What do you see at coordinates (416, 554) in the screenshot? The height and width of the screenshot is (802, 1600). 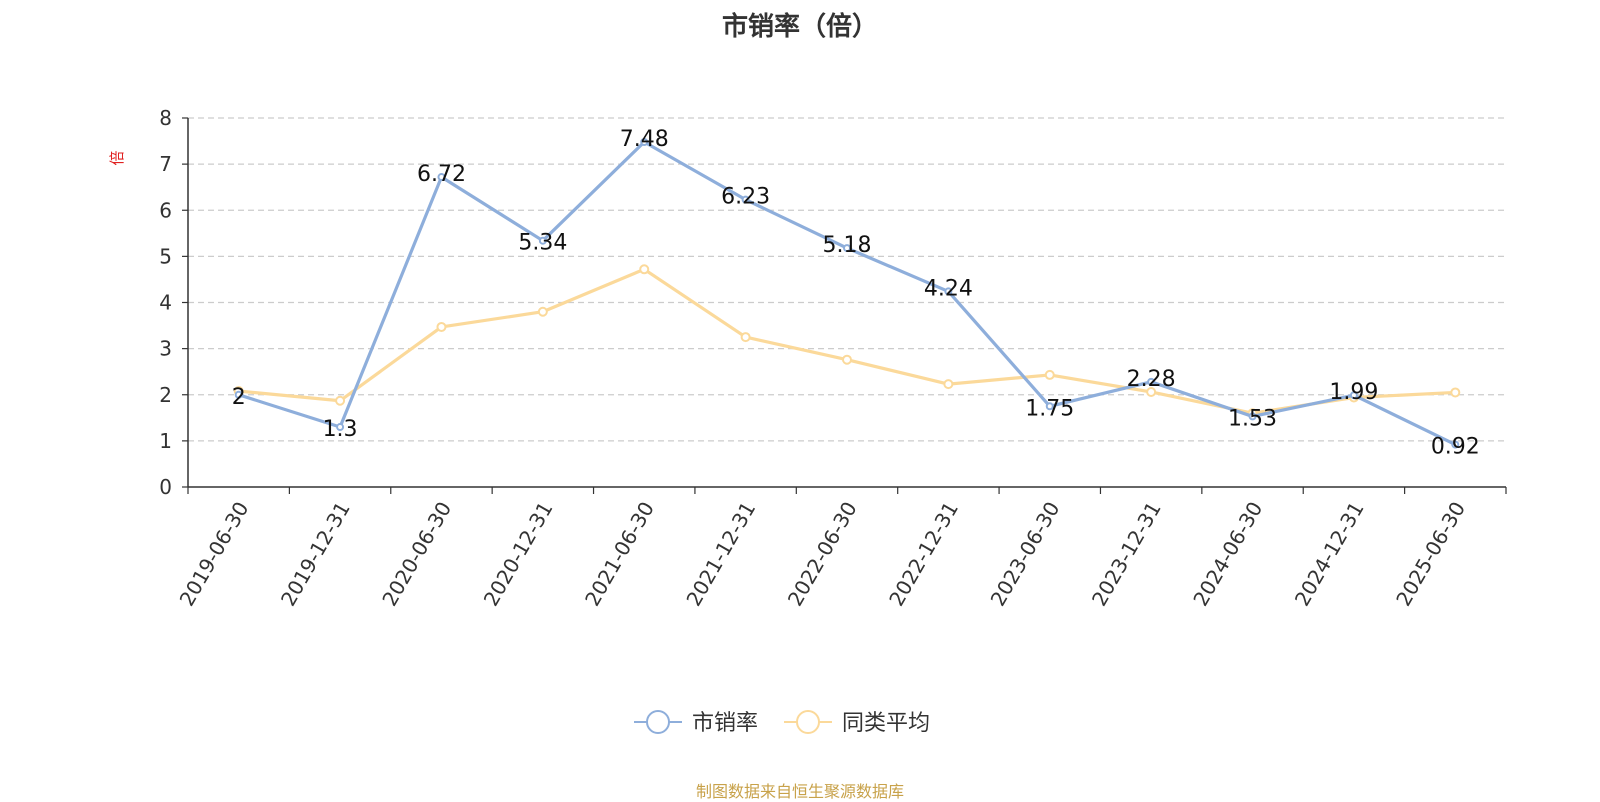 I see `x-tick-label: 2020-06-30` at bounding box center [416, 554].